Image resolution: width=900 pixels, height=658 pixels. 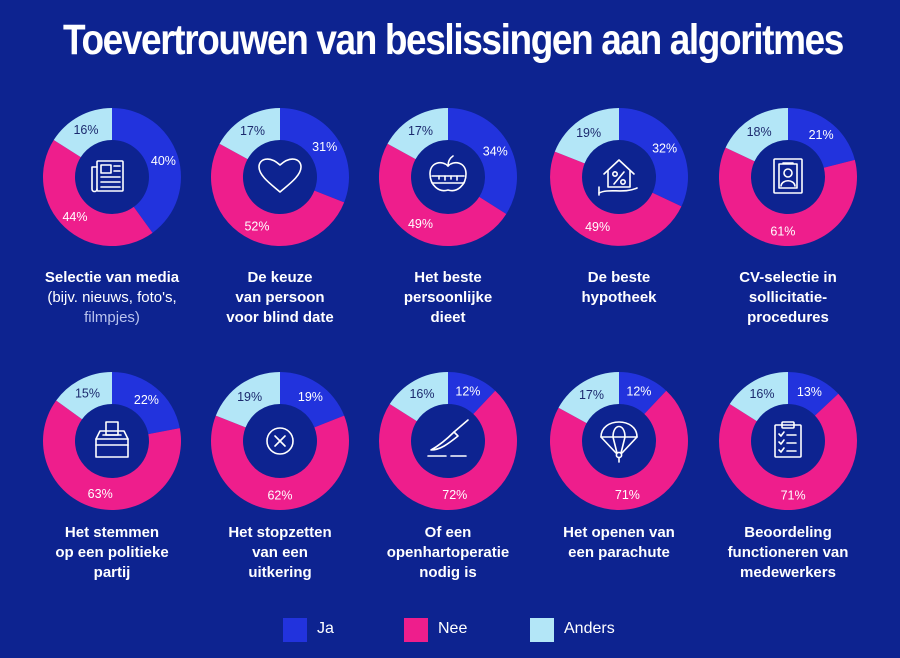 What do you see at coordinates (112, 277) in the screenshot?
I see `caption-line: Selectie van media` at bounding box center [112, 277].